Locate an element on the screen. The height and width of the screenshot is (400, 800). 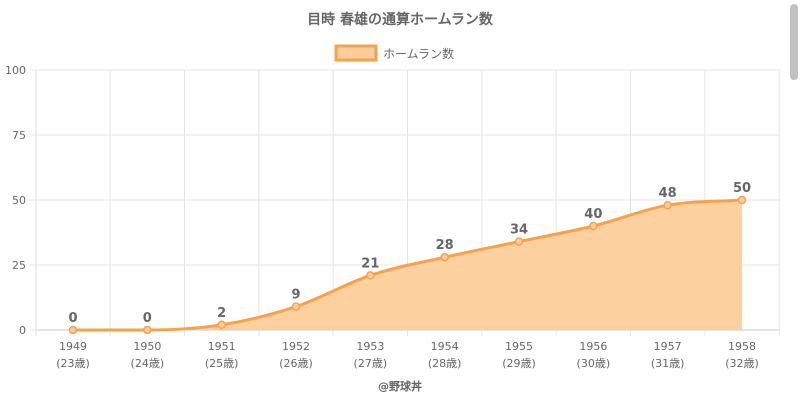
y-tick-label: 25 is located at coordinates (19, 265).